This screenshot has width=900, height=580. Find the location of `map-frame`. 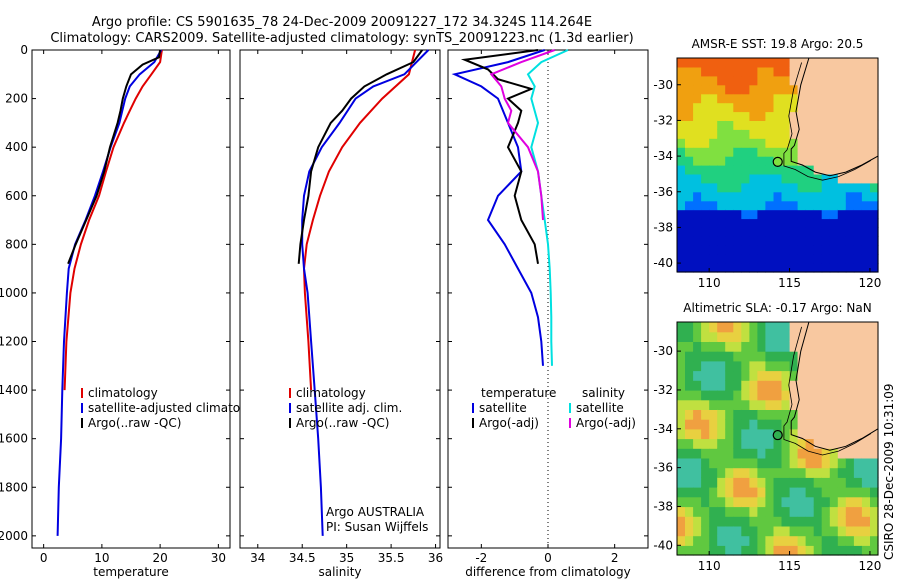

map-frame is located at coordinates (777, 438).